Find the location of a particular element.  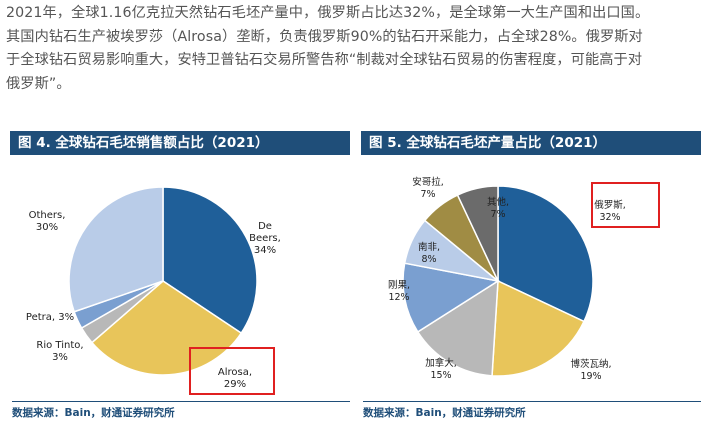

slice-label: 安哥拉, 7% is located at coordinates (428, 188).